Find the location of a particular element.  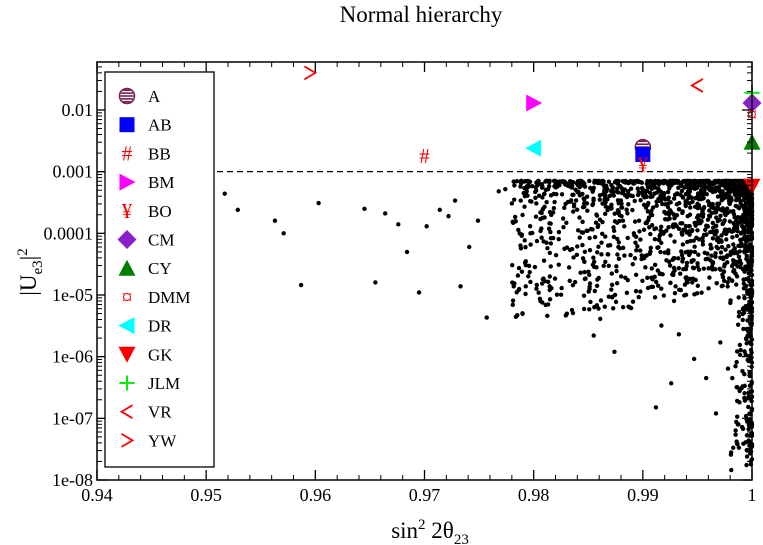

model-marker-bm is located at coordinates (534, 103).